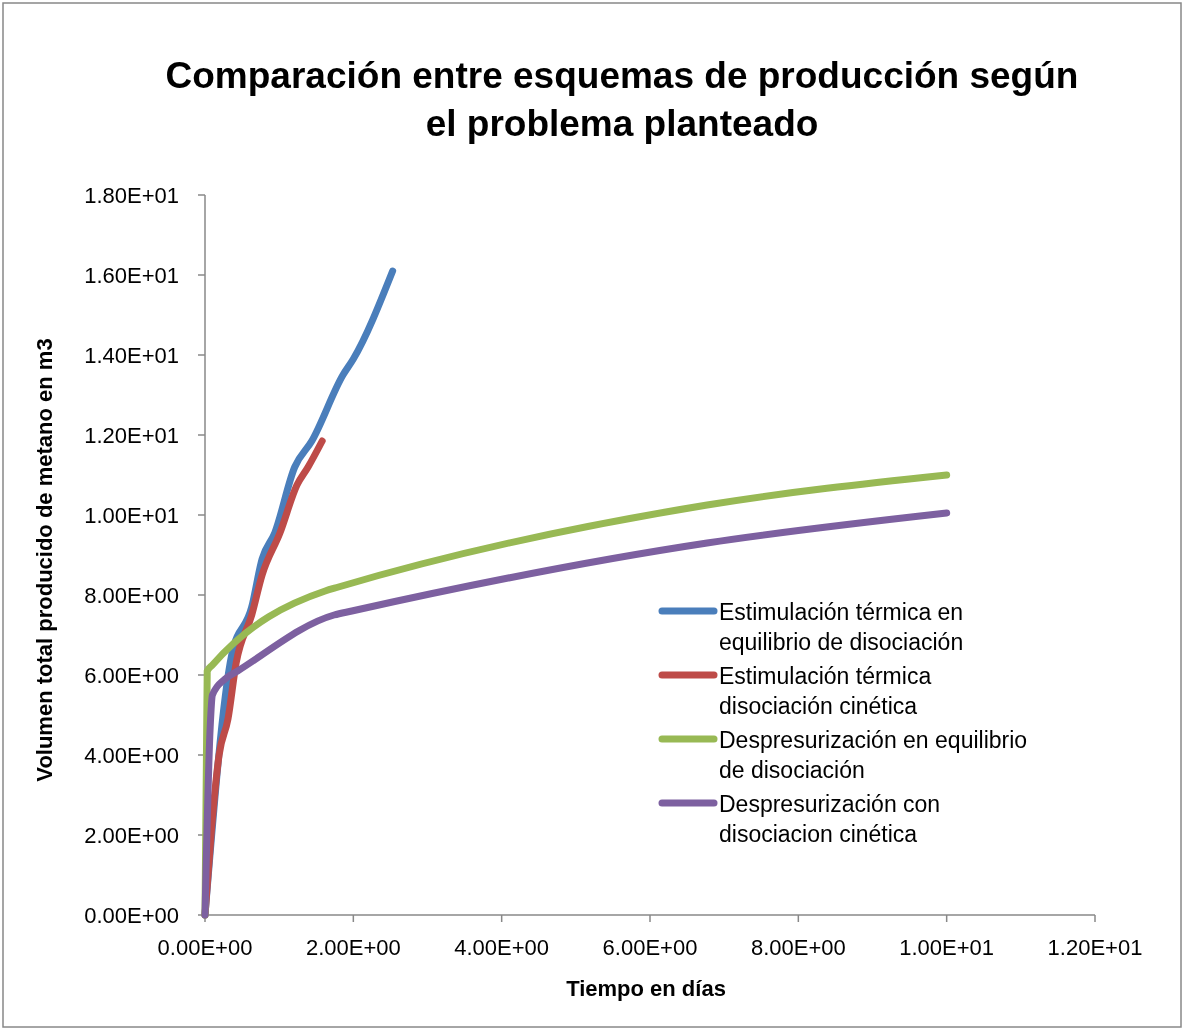 The height and width of the screenshot is (1030, 1184). What do you see at coordinates (830, 819) in the screenshot?
I see `legend-label: Despresurización con disociacion cinética` at bounding box center [830, 819].